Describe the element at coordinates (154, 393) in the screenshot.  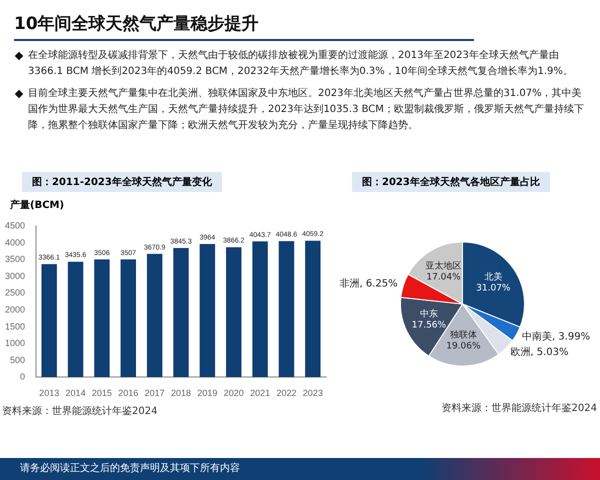
I see `x-tick-label: 2017` at that location.